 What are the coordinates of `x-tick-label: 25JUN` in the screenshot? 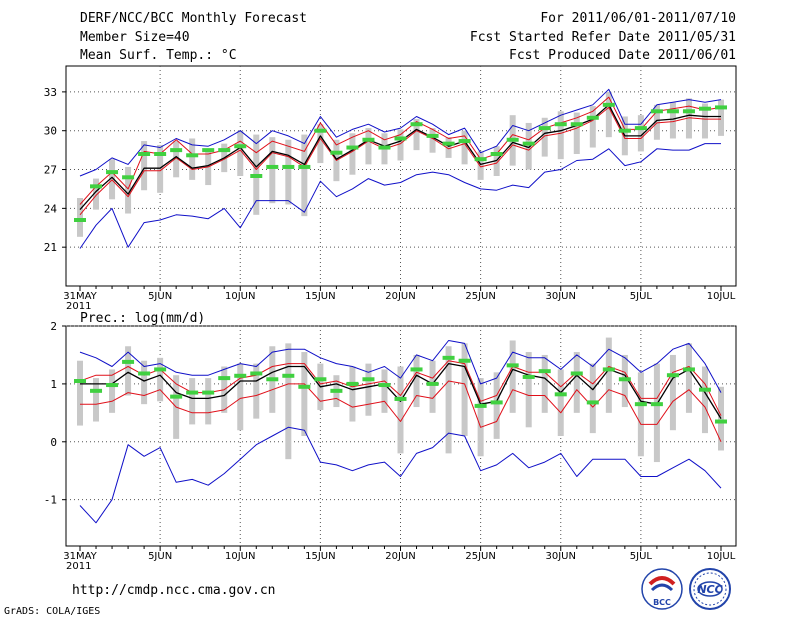 It's located at (480, 556).